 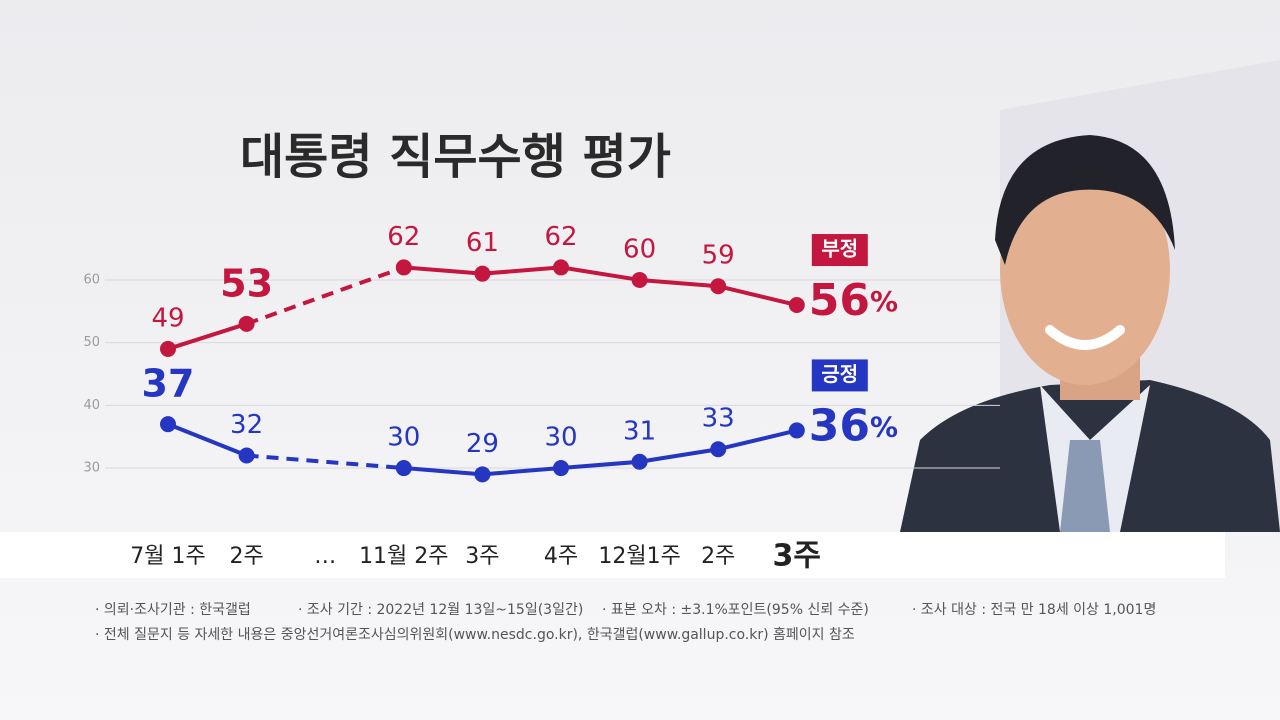 What do you see at coordinates (718, 256) in the screenshot?
I see `value-label: 59` at bounding box center [718, 256].